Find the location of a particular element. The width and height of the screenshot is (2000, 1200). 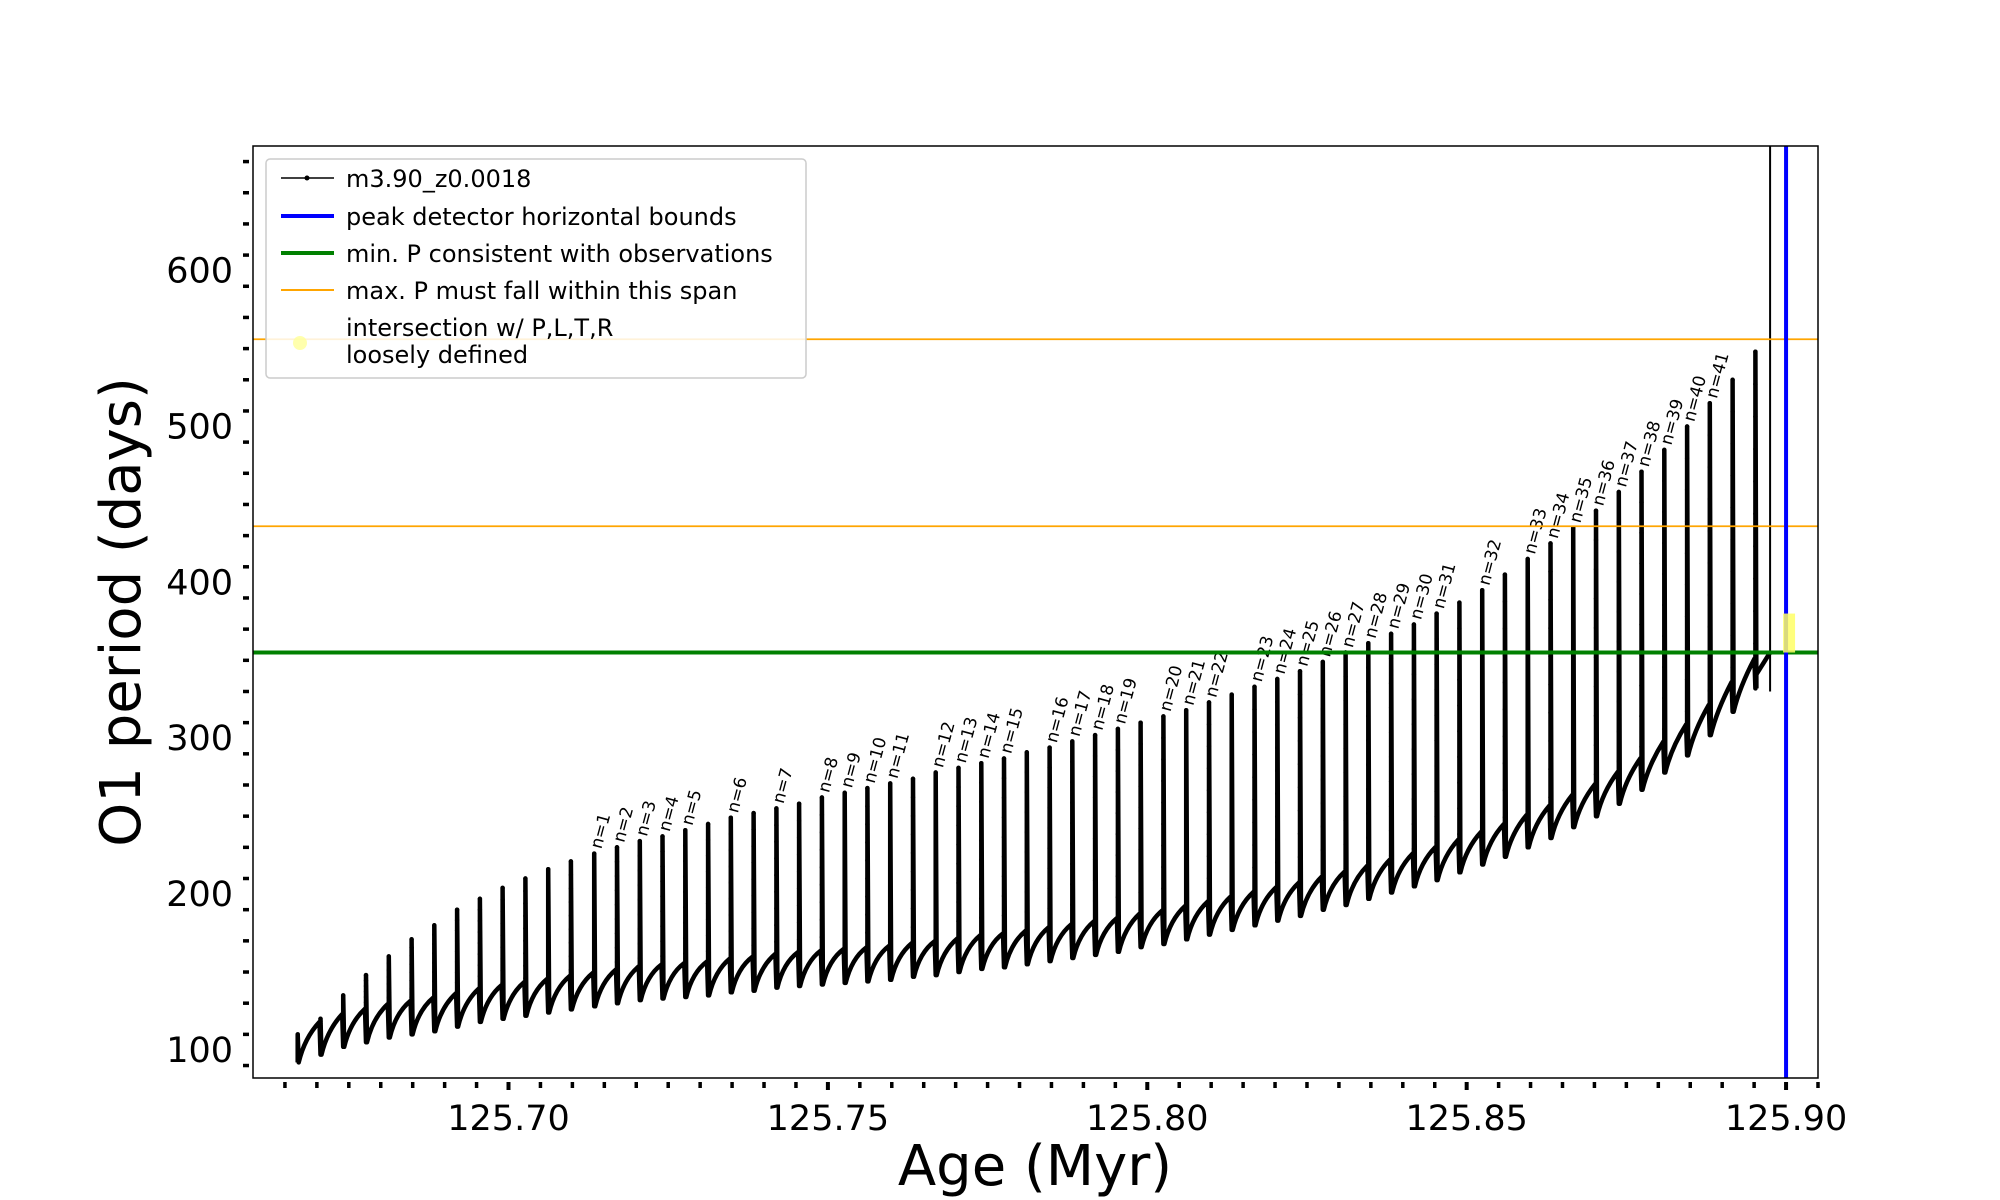

y-tick-label: 300 is located at coordinates (199, 739).